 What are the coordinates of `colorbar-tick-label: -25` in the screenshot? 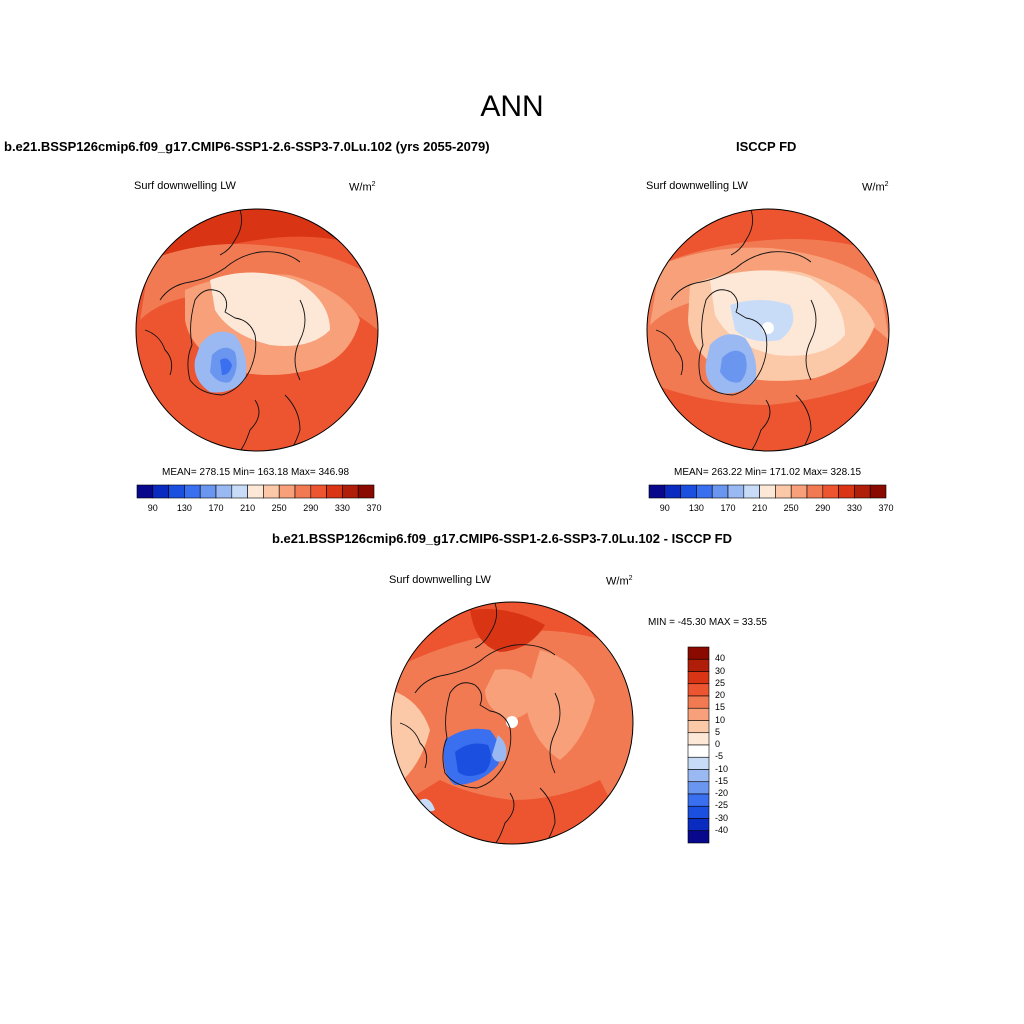 It's located at (722, 805).